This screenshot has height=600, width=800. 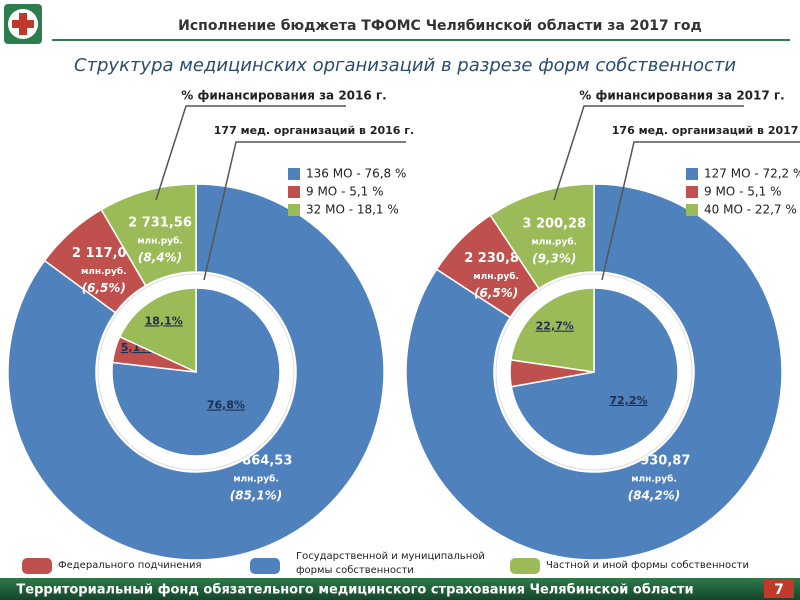 What do you see at coordinates (628, 400) in the screenshot?
I see `inner-label: 72,2%` at bounding box center [628, 400].